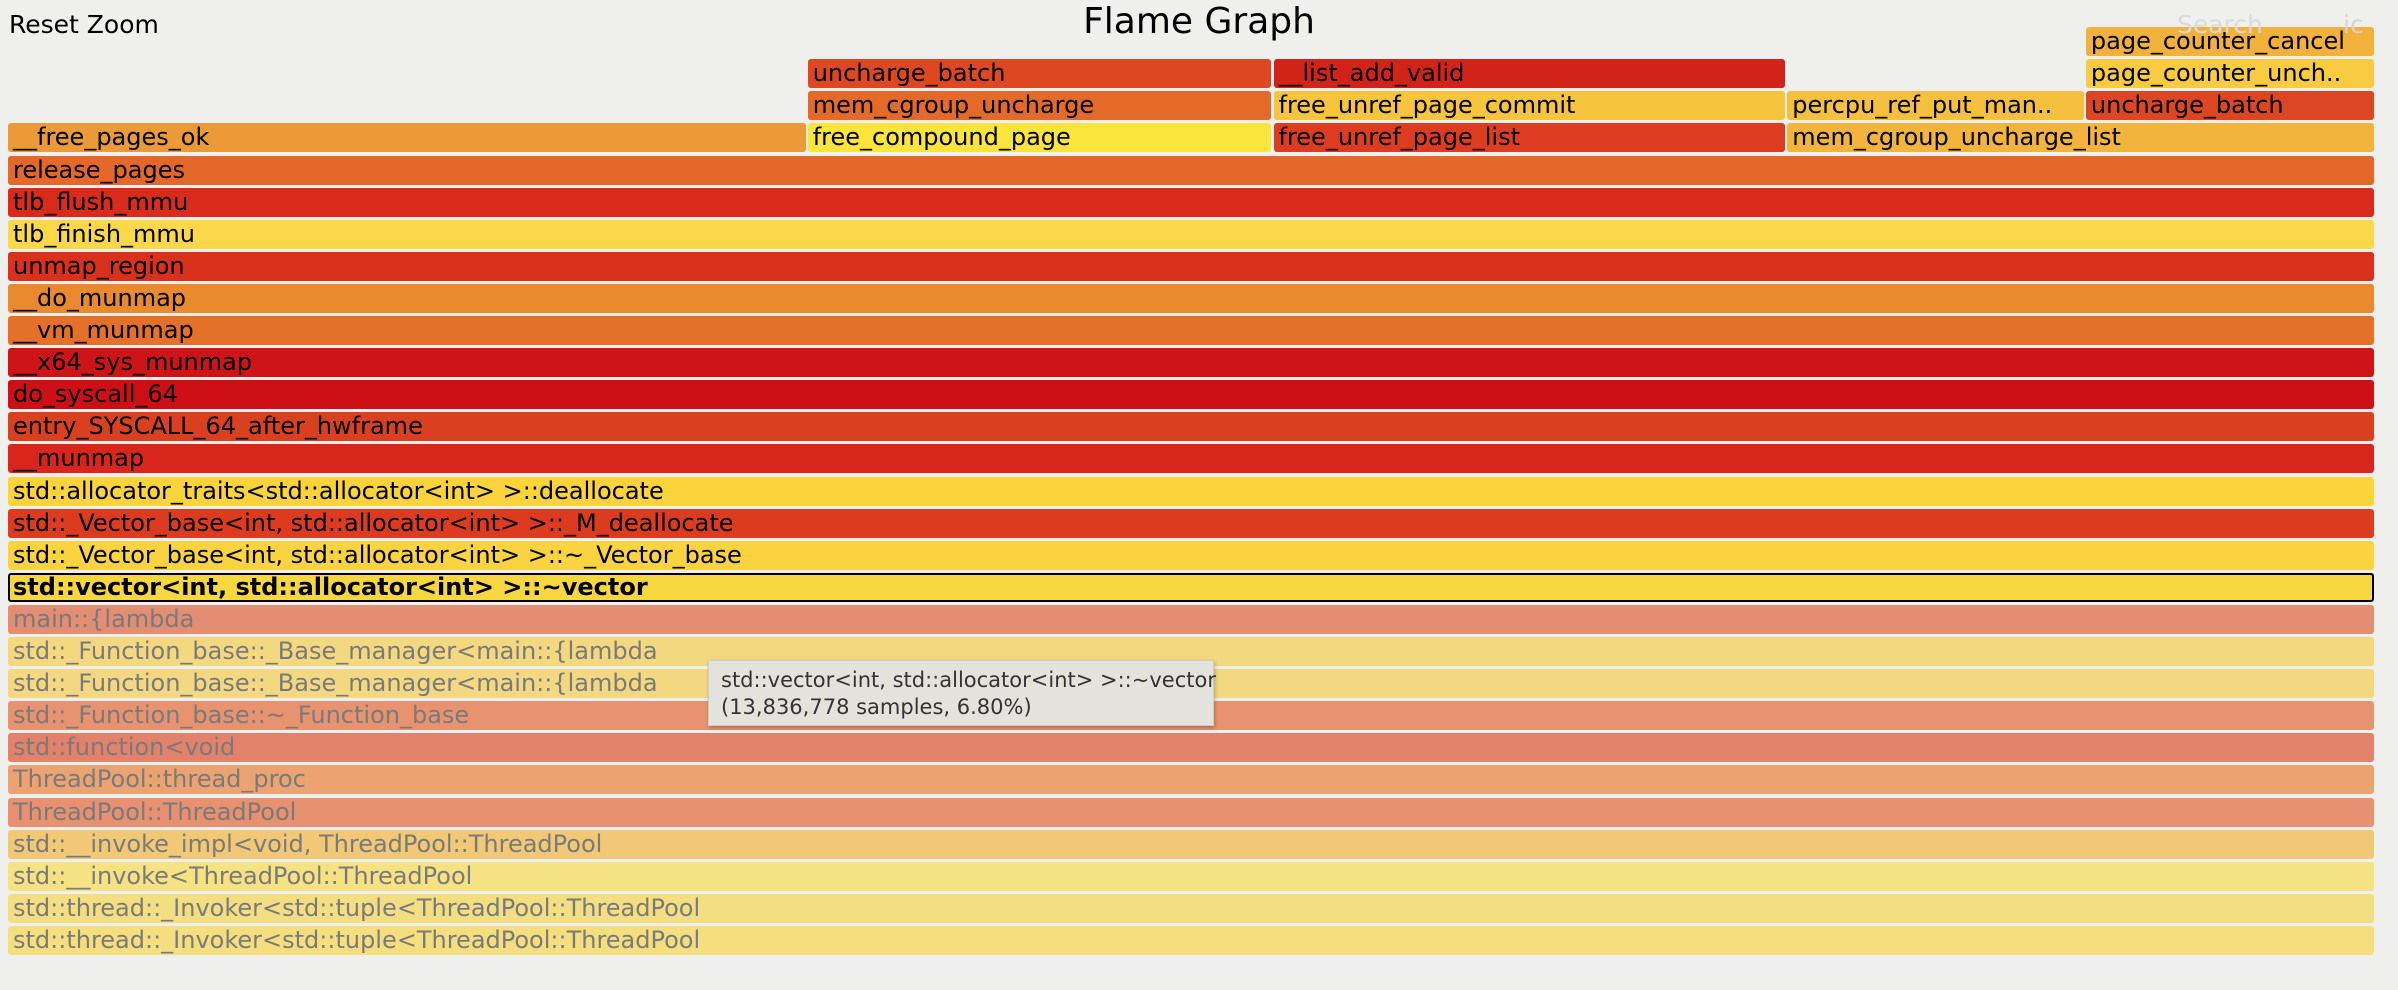 Image resolution: width=2398 pixels, height=990 pixels. What do you see at coordinates (1039, 138) in the screenshot?
I see `flame-frame: free_compound_page` at bounding box center [1039, 138].